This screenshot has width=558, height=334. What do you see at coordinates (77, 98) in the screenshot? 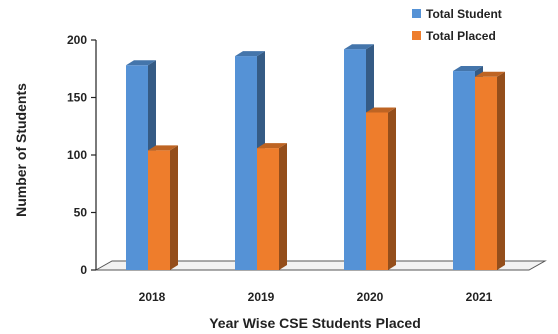
I see `y-tick-label: 150` at bounding box center [77, 98].